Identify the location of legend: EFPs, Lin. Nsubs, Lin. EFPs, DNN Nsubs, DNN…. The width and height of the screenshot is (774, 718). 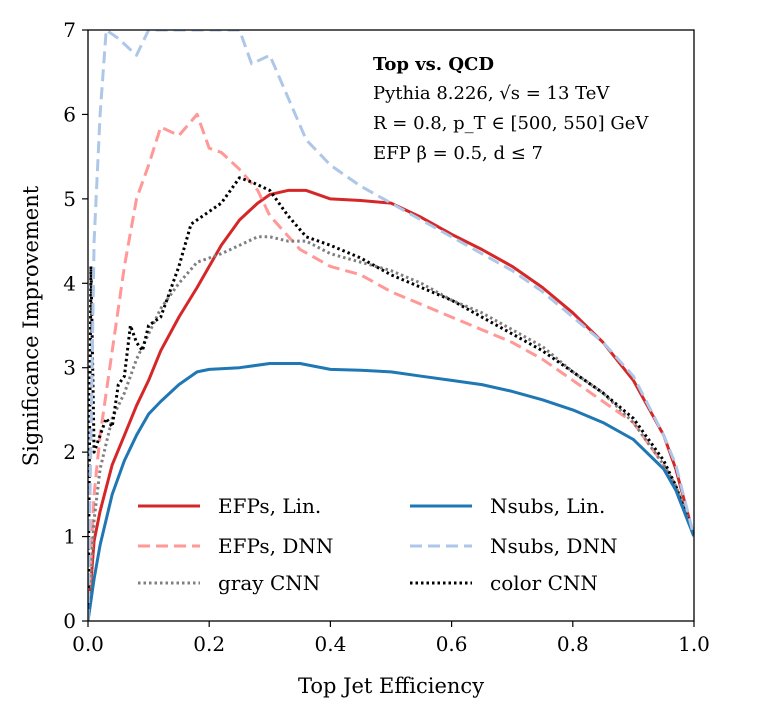
(377, 544).